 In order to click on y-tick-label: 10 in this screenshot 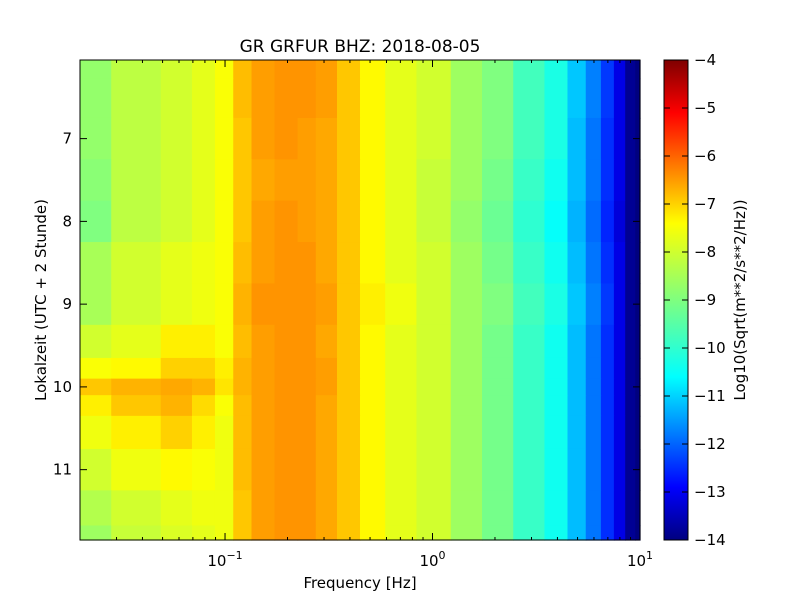, I will do `click(62, 387)`.